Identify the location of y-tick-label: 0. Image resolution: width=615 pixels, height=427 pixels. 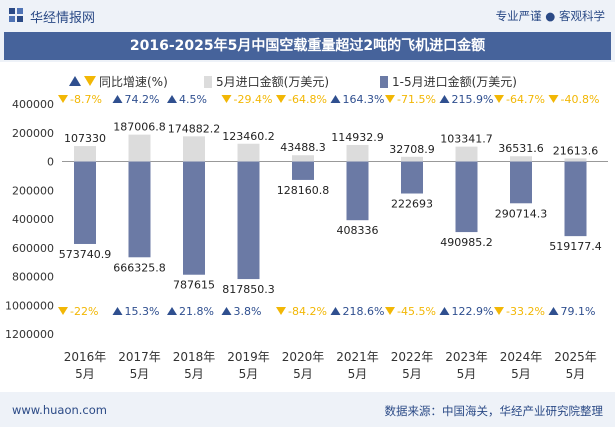
(50, 162).